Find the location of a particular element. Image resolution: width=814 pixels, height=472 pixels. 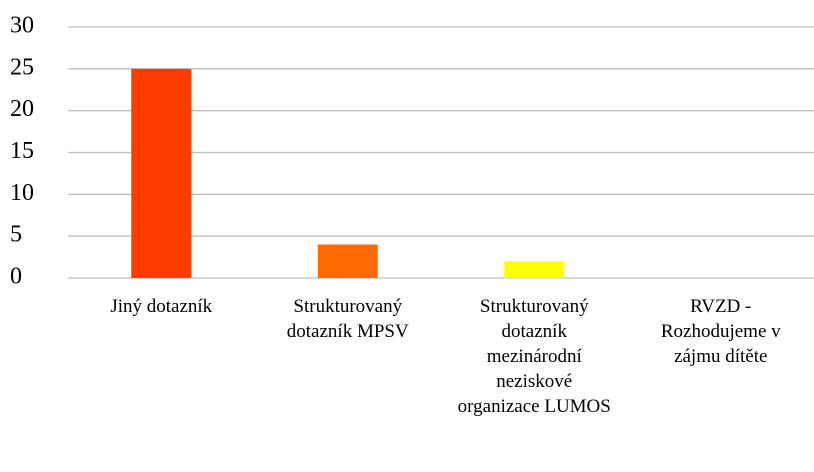

x-tick-label: Jiný dotazník is located at coordinates (161, 306).